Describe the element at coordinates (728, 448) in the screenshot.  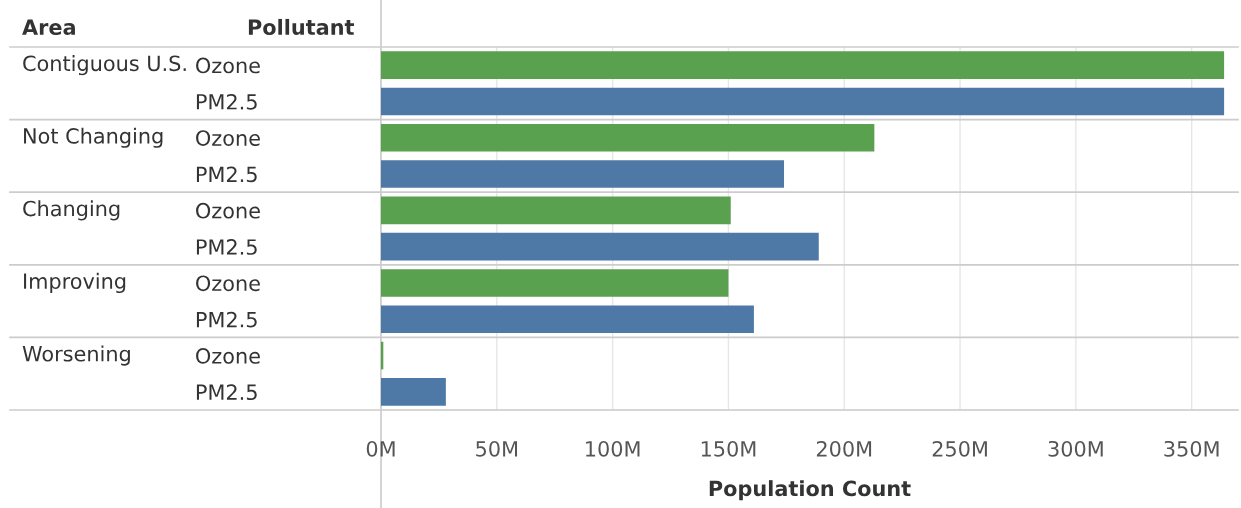
I see `x-tick-label: 150M` at that location.